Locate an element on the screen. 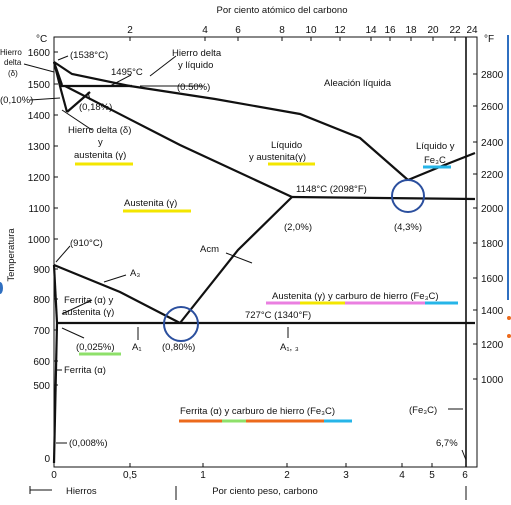 The width and height of the screenshot is (511, 505). left-tick-1200: 1200 is located at coordinates (39, 178).